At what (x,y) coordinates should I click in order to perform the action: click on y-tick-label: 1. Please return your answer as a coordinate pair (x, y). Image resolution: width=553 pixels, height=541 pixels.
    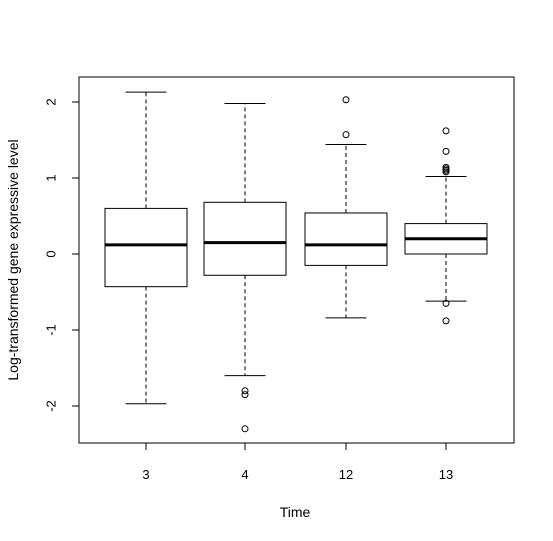
    Looking at the image, I should click on (50, 177).